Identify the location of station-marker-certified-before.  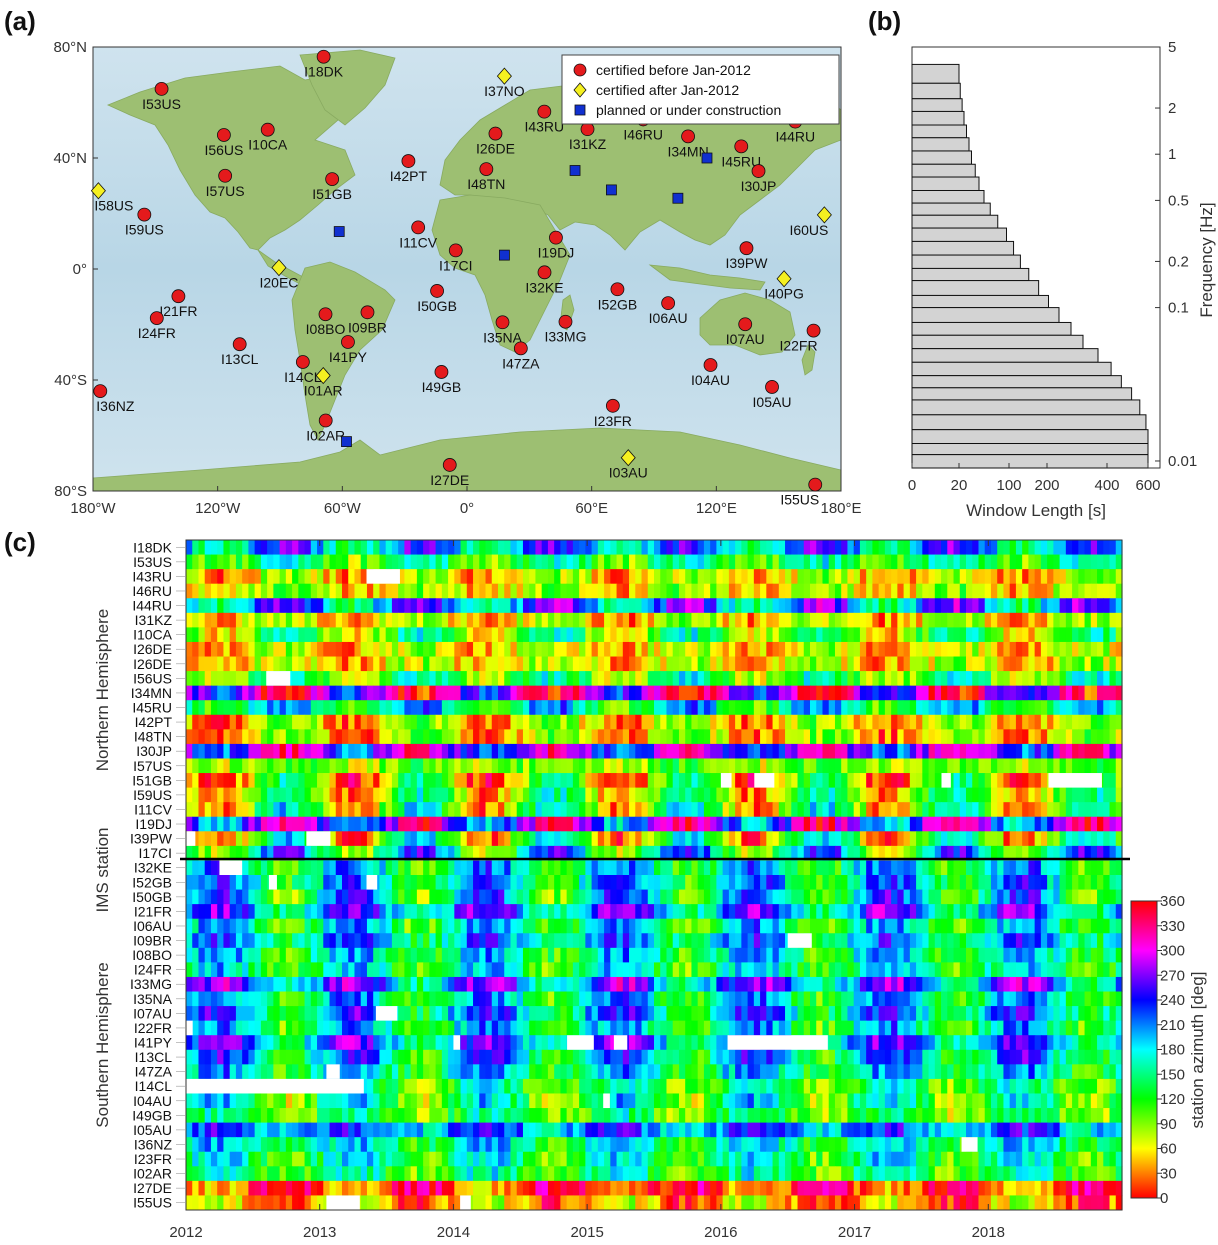
(332, 179).